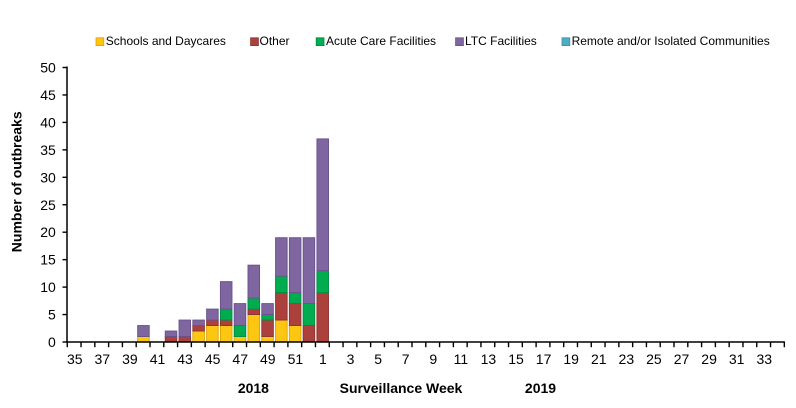 The height and width of the screenshot is (408, 796). I want to click on svg-text: 41, so click(158, 359).